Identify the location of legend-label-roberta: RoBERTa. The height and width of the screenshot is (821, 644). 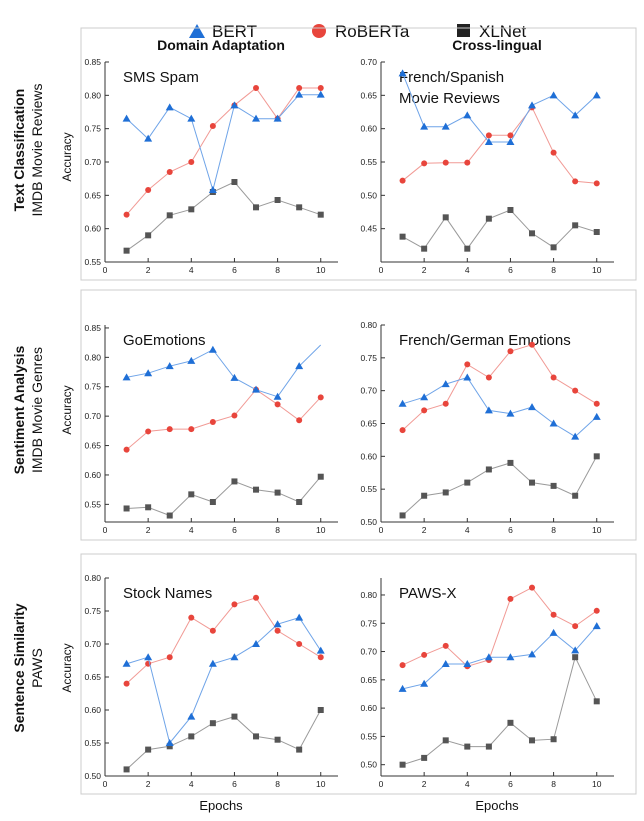
(372, 31).